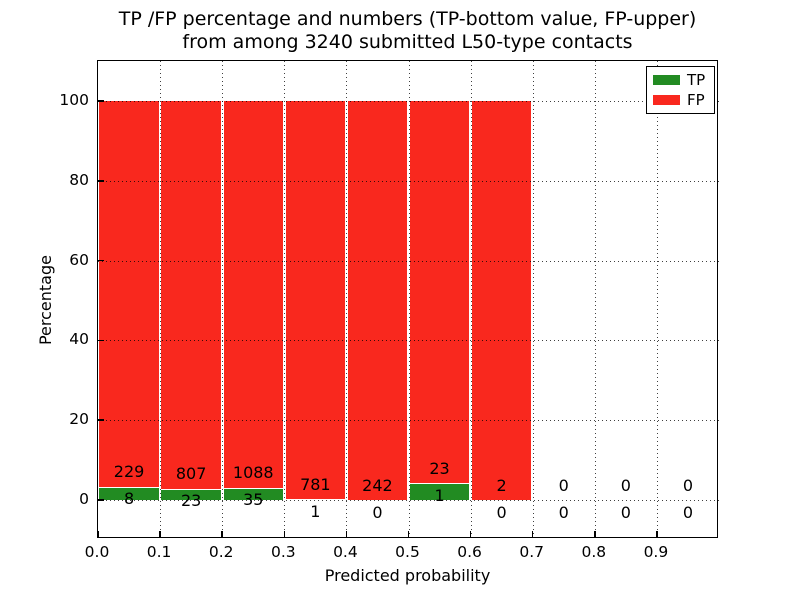  What do you see at coordinates (253, 473) in the screenshot?
I see `annotation-fp-count: 1088` at bounding box center [253, 473].